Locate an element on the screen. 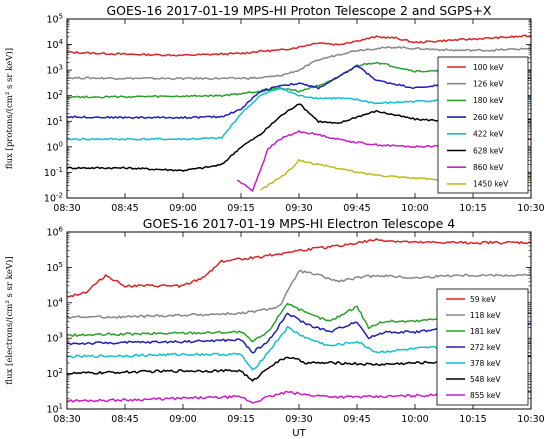 This screenshot has height=439, width=547. x-axis-label: UT is located at coordinates (299, 433).